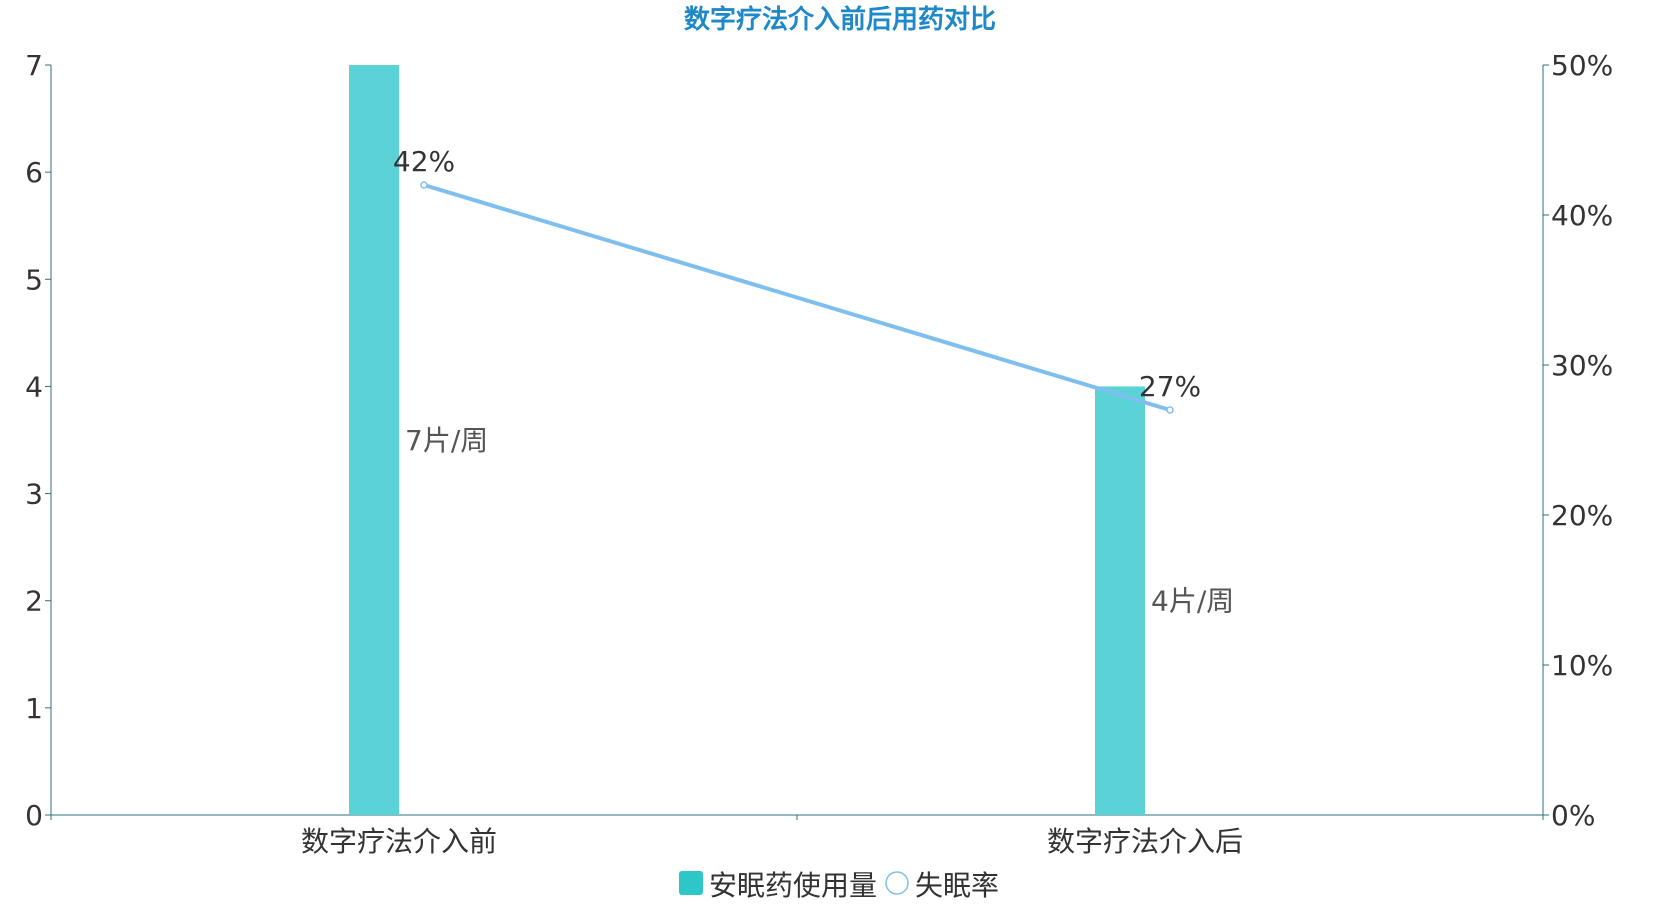  I want to click on x-tick-label: 数字疗法介入前, so click(399, 841).